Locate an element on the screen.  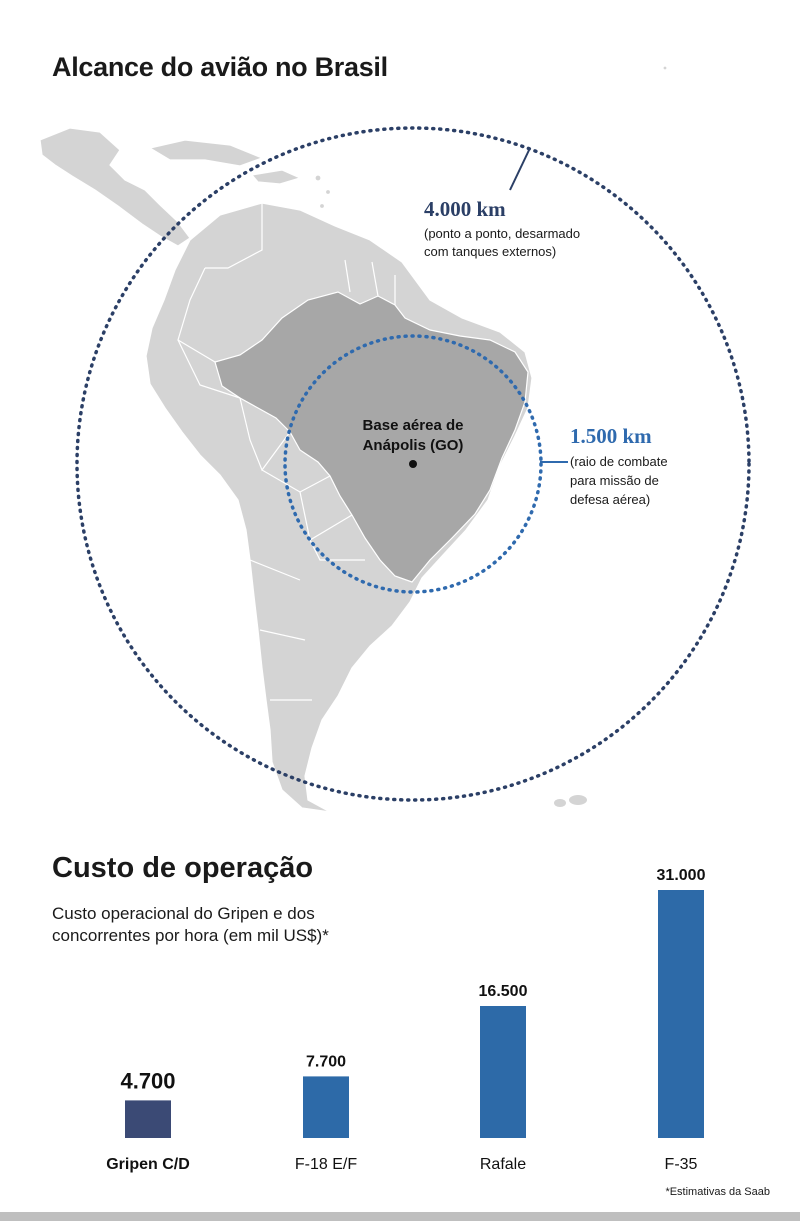
chart-title: Custo de operação is located at coordinates (183, 868).